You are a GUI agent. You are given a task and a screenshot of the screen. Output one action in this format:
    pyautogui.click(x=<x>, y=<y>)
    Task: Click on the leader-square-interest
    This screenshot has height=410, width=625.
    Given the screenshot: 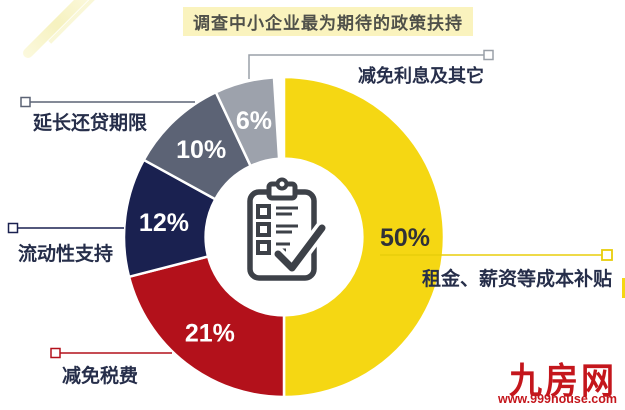 What is the action you would take?
    pyautogui.click(x=488, y=55)
    